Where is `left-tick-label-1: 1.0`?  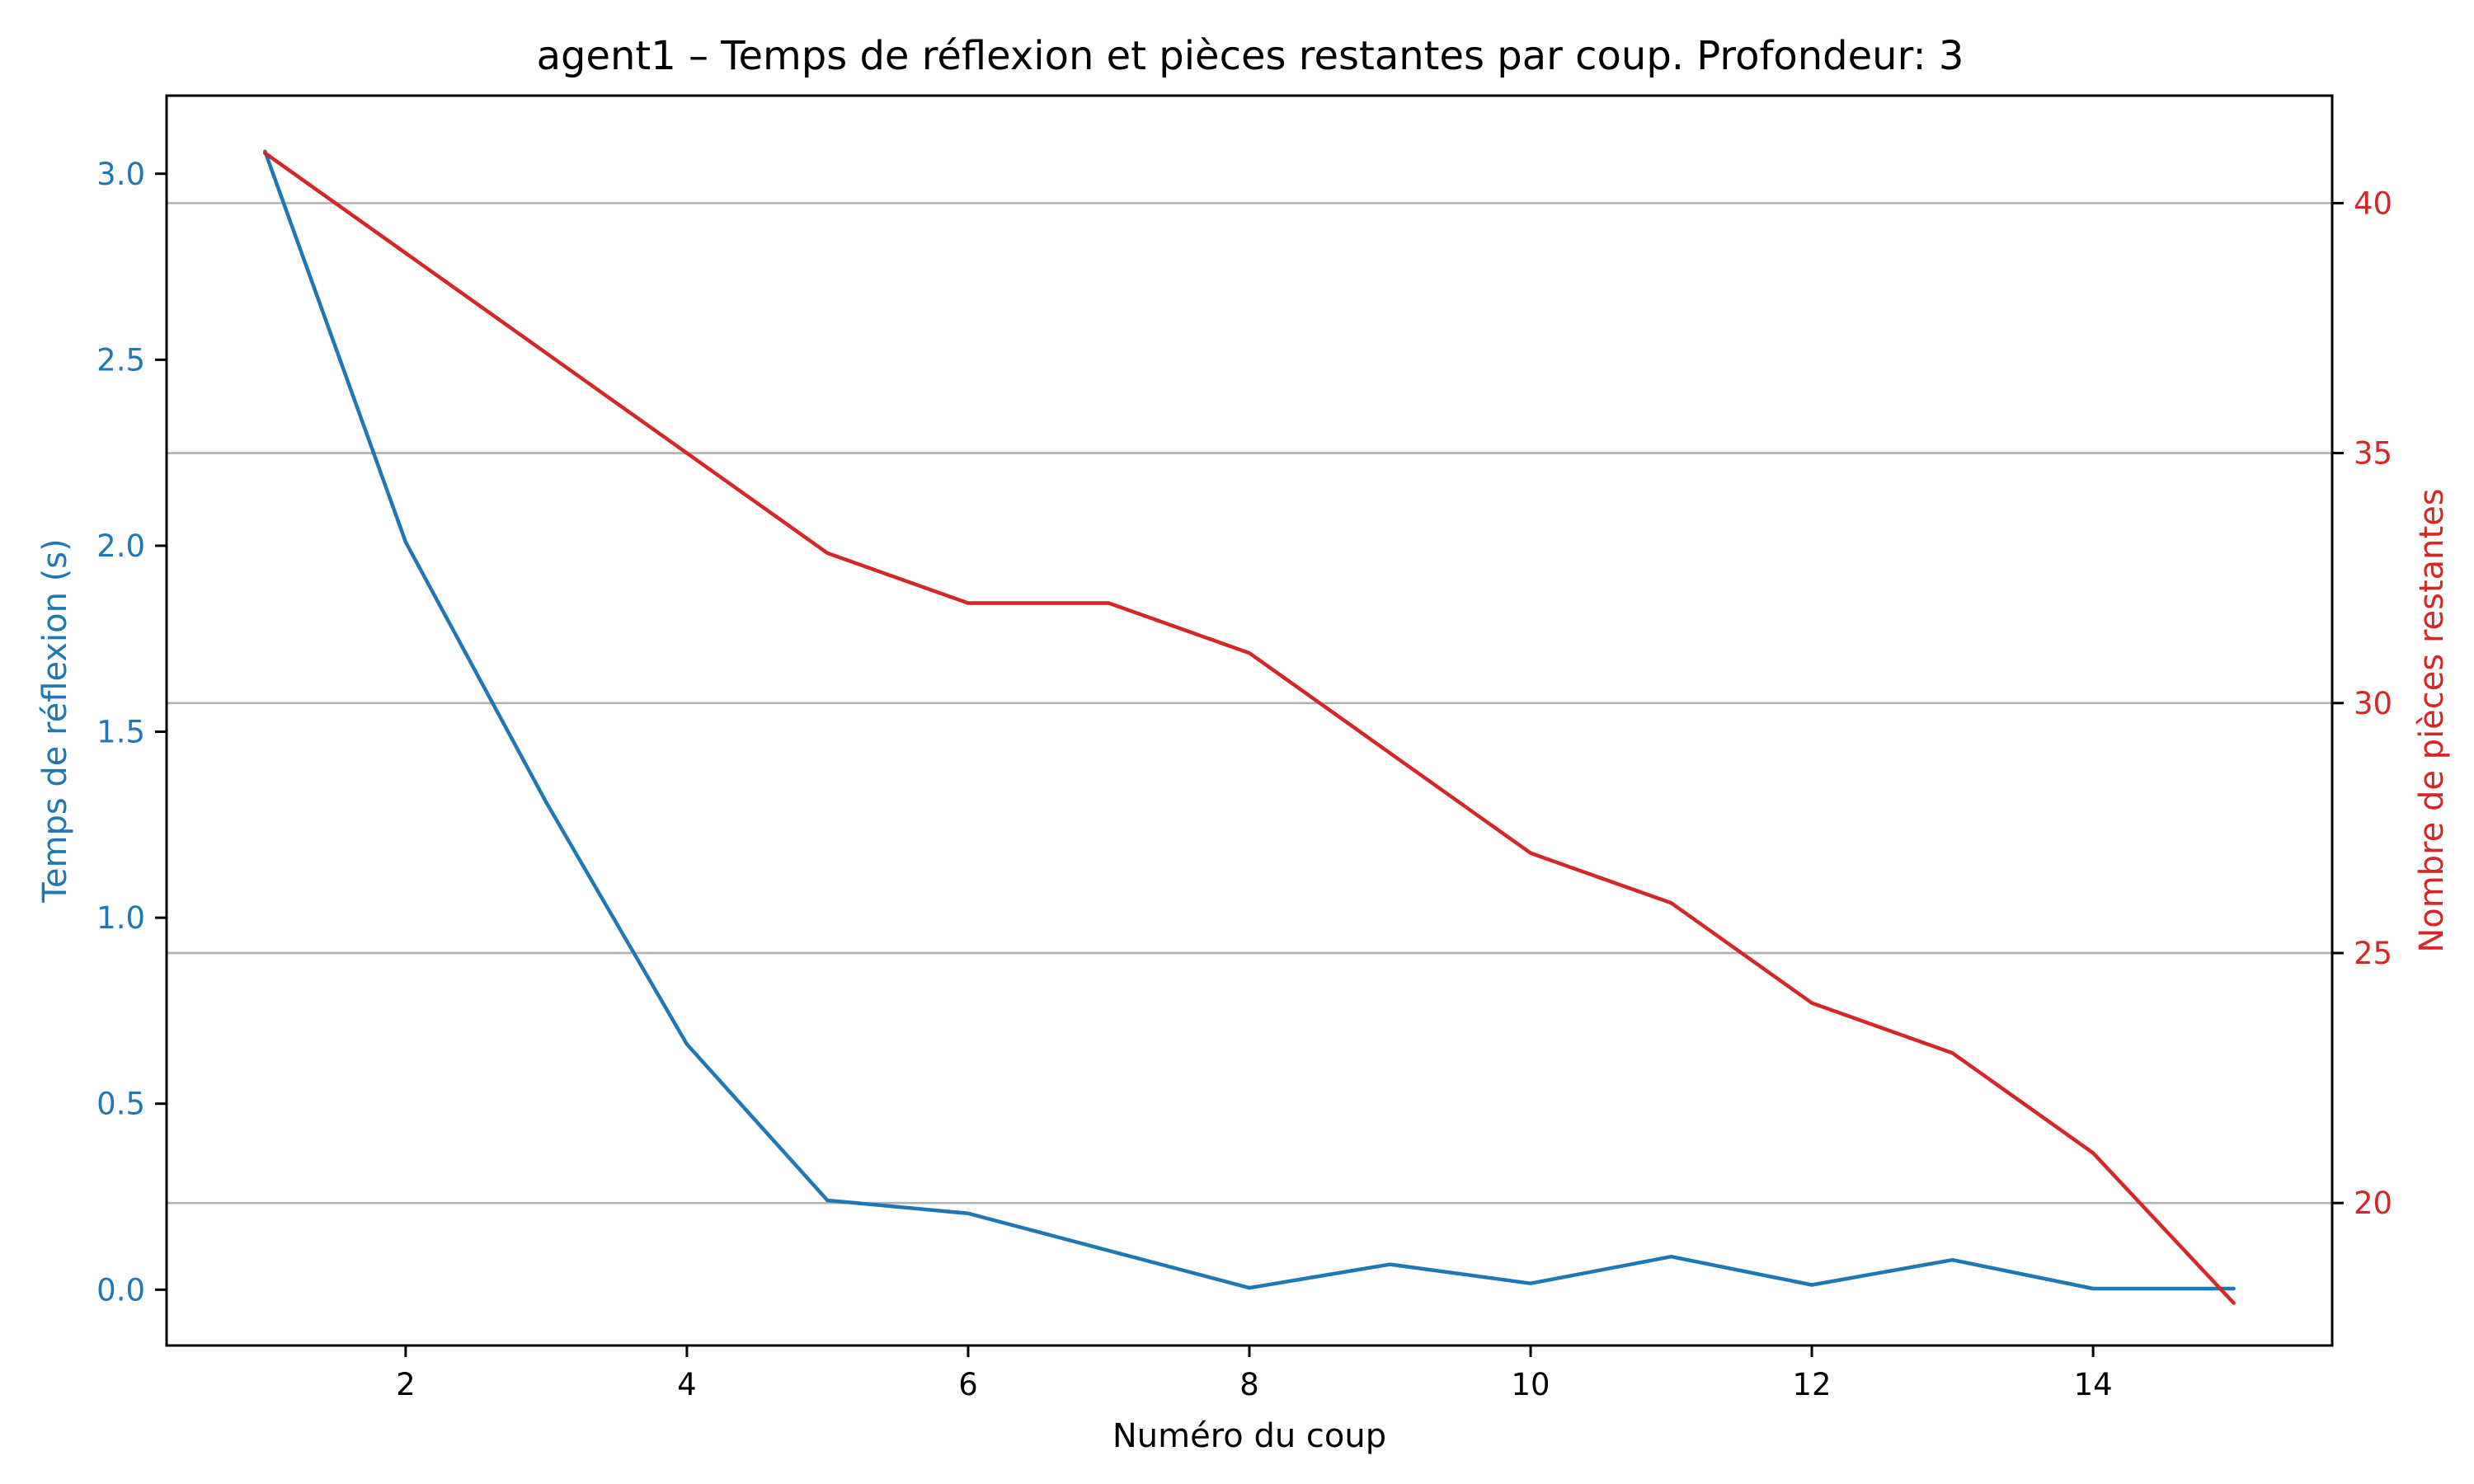
left-tick-label-1: 1.0 is located at coordinates (120, 918).